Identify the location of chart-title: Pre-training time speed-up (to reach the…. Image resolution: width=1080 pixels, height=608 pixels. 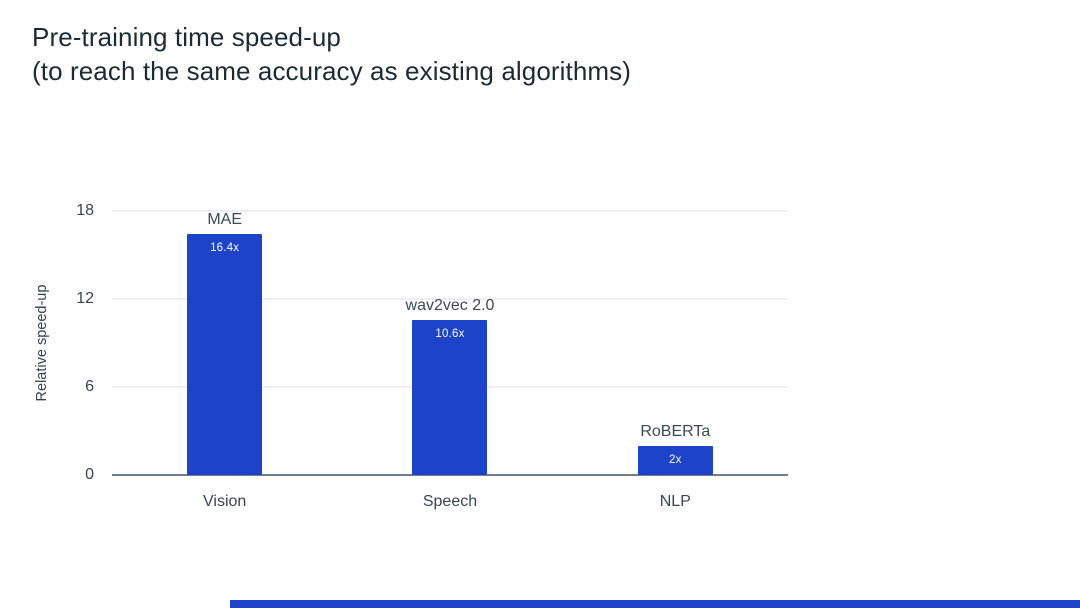
(331, 54).